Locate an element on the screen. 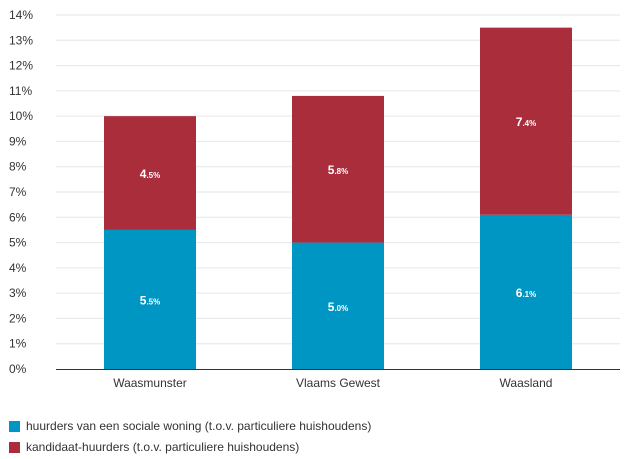 This screenshot has width=642, height=459. legend-swatch-sociale-huurders is located at coordinates (14, 426).